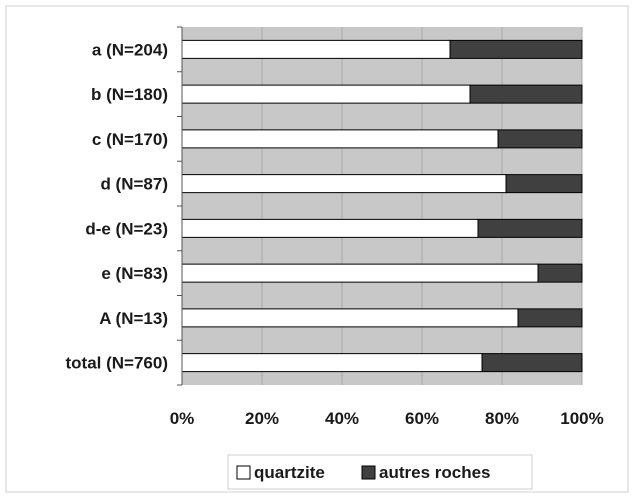 This screenshot has height=498, width=634. Describe the element at coordinates (422, 418) in the screenshot. I see `x-tick-label: 60%` at that location.